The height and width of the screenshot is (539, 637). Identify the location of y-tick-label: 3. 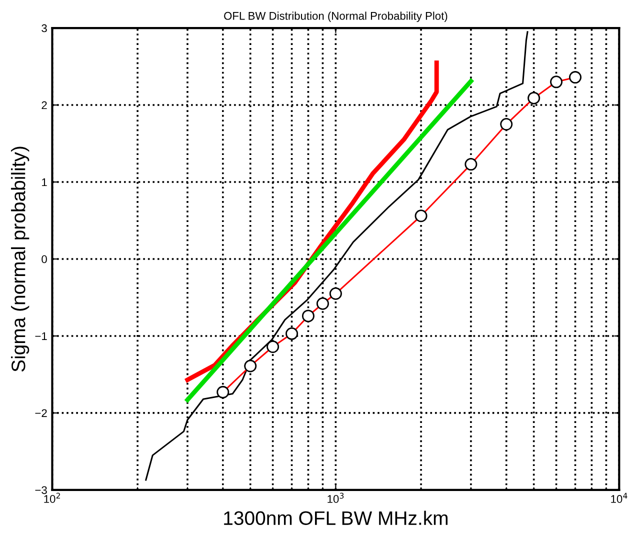
(44, 28).